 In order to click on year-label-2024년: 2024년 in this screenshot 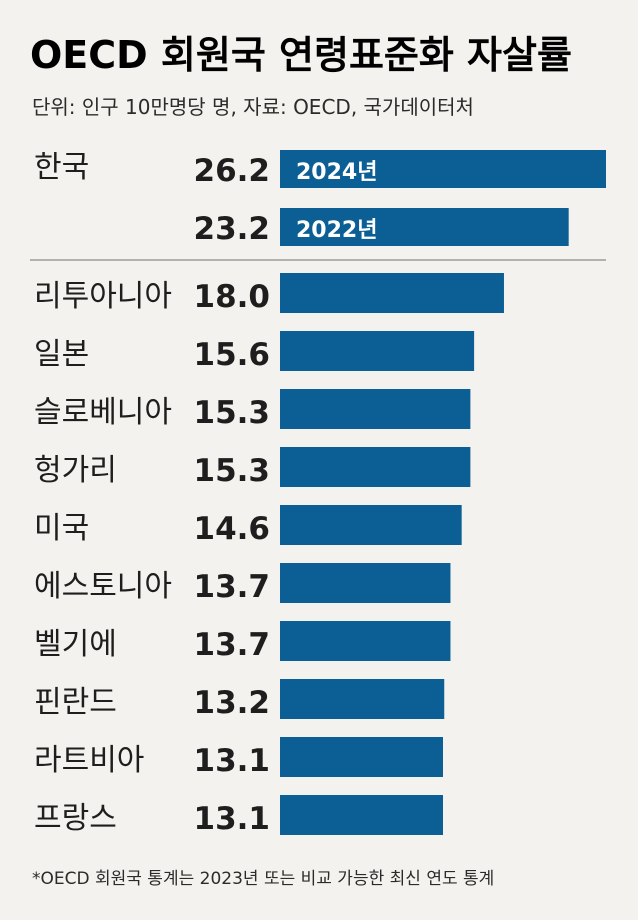, I will do `click(336, 172)`.